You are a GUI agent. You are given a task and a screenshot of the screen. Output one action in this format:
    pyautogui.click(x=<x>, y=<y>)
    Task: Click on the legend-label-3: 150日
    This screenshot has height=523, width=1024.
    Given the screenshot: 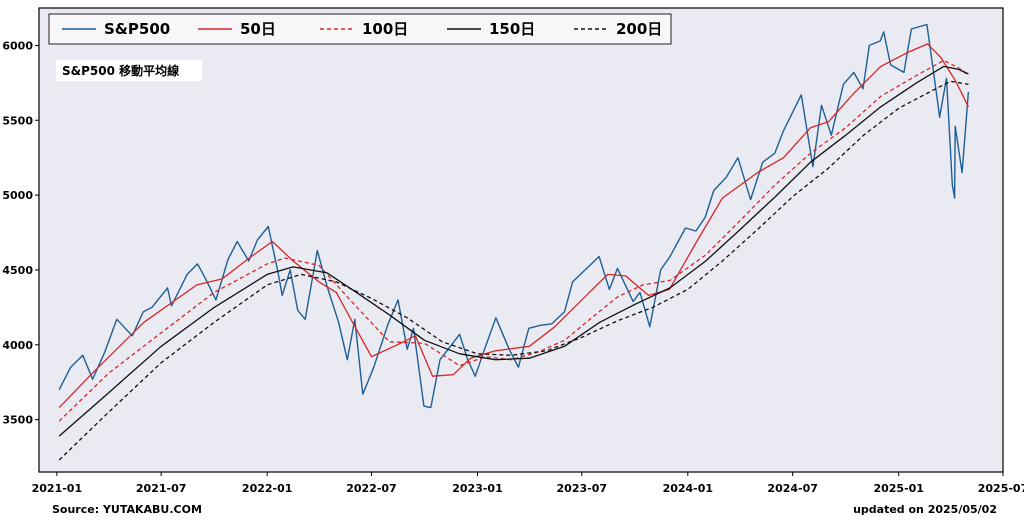 What is the action you would take?
    pyautogui.click(x=512, y=29)
    